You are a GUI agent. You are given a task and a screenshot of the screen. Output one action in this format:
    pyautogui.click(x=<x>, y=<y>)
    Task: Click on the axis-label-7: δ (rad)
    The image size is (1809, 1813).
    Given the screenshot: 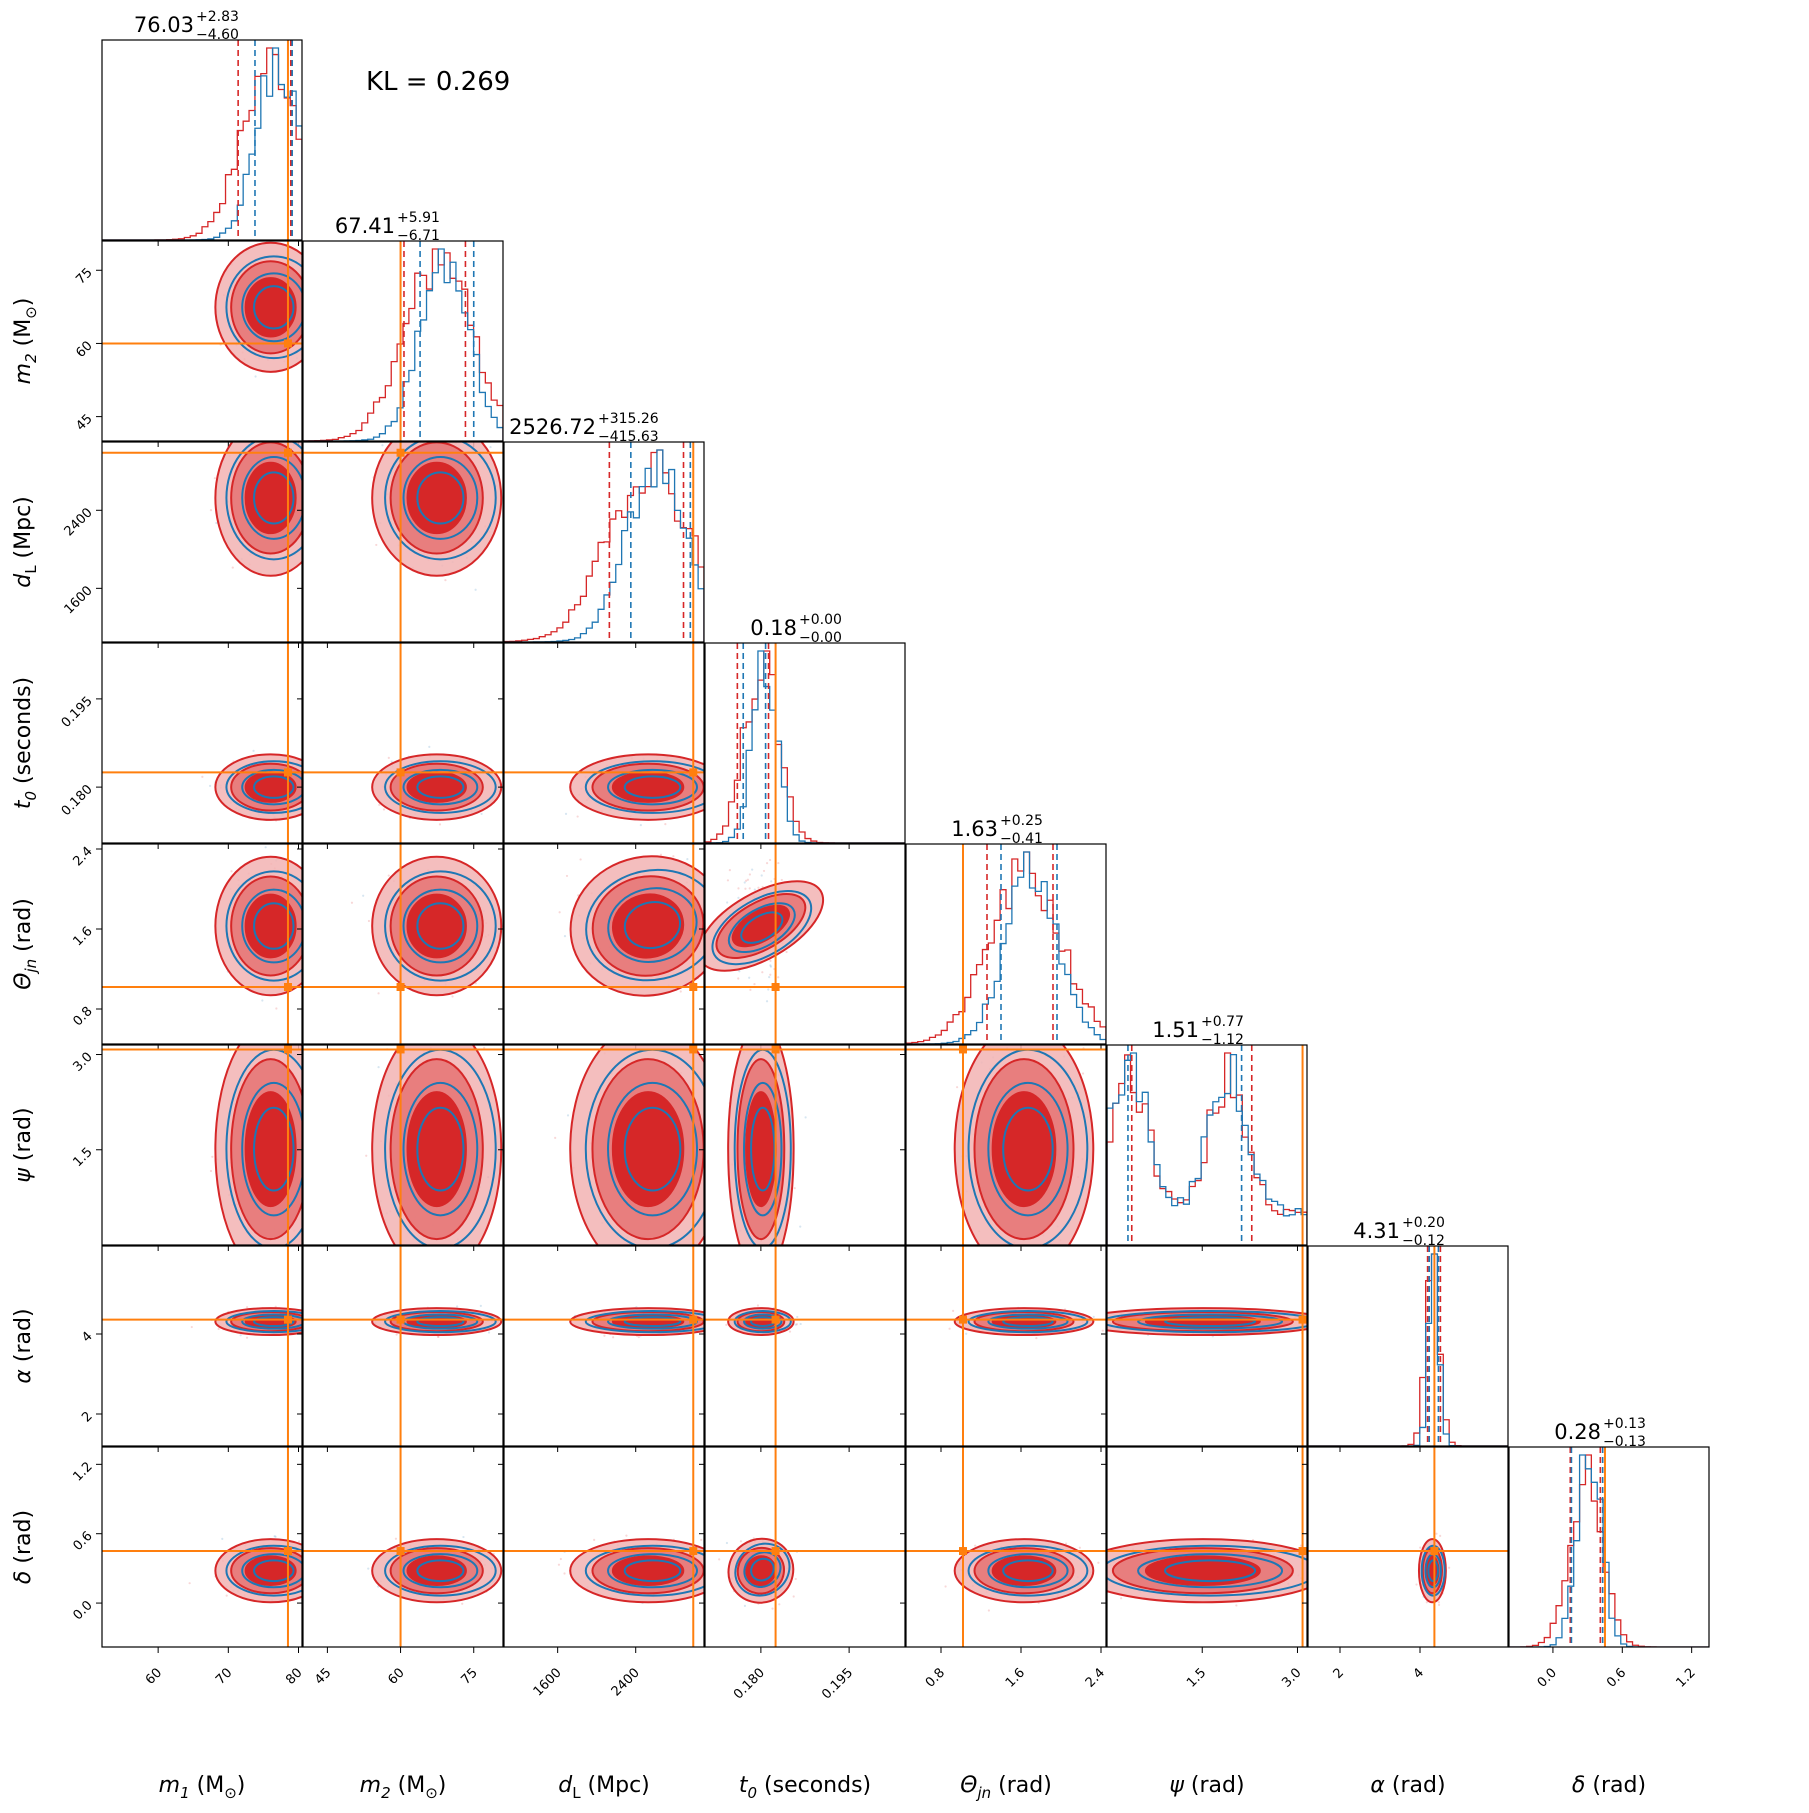 What is the action you would take?
    pyautogui.click(x=1609, y=1785)
    